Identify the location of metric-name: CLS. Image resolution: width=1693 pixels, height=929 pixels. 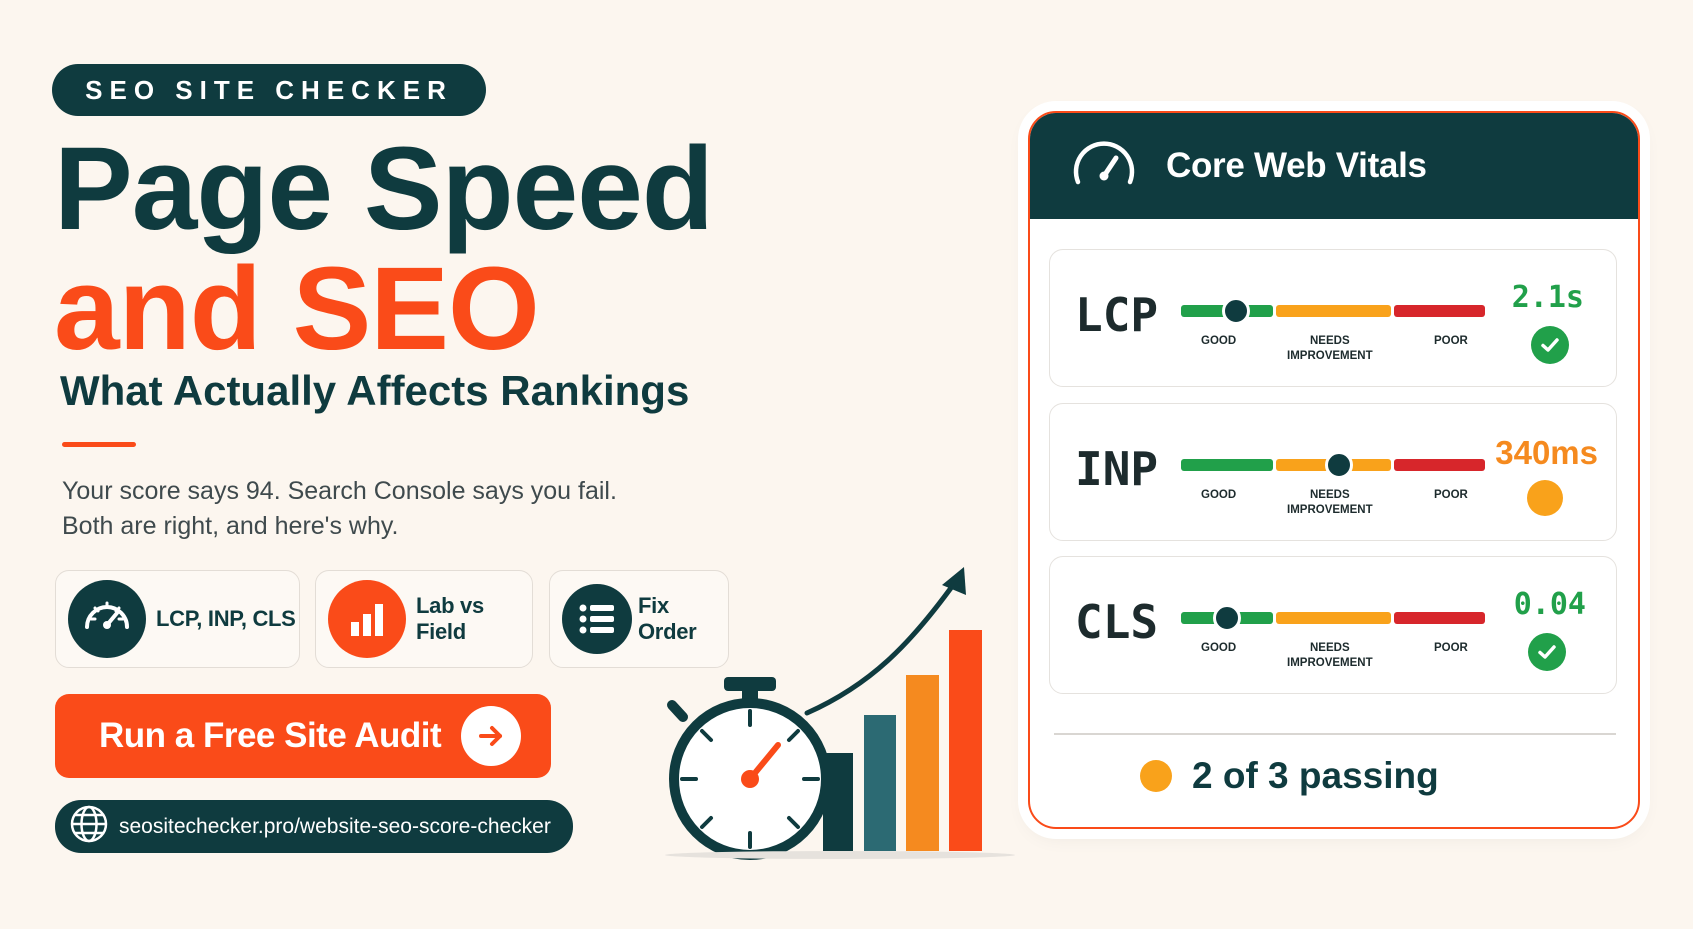
(1117, 622).